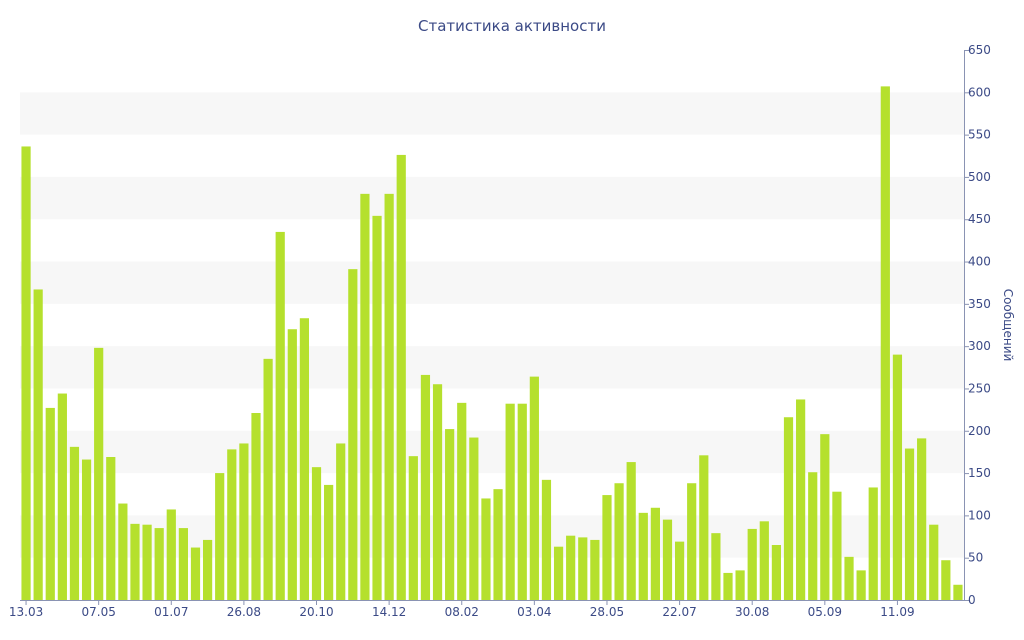 The width and height of the screenshot is (1024, 640). I want to click on y-axis-label: Сообщений, so click(1008, 325).